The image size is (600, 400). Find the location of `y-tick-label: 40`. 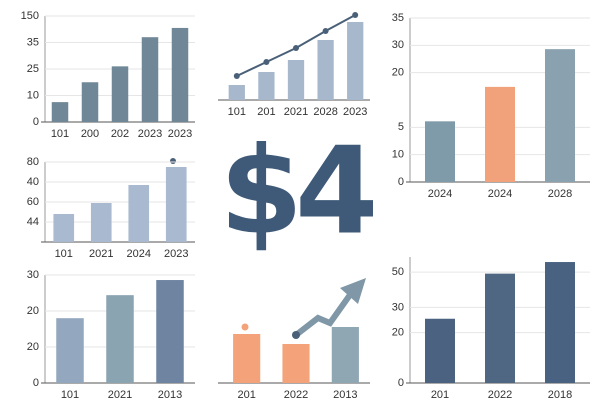

y-tick-label: 40 is located at coordinates (33, 182).